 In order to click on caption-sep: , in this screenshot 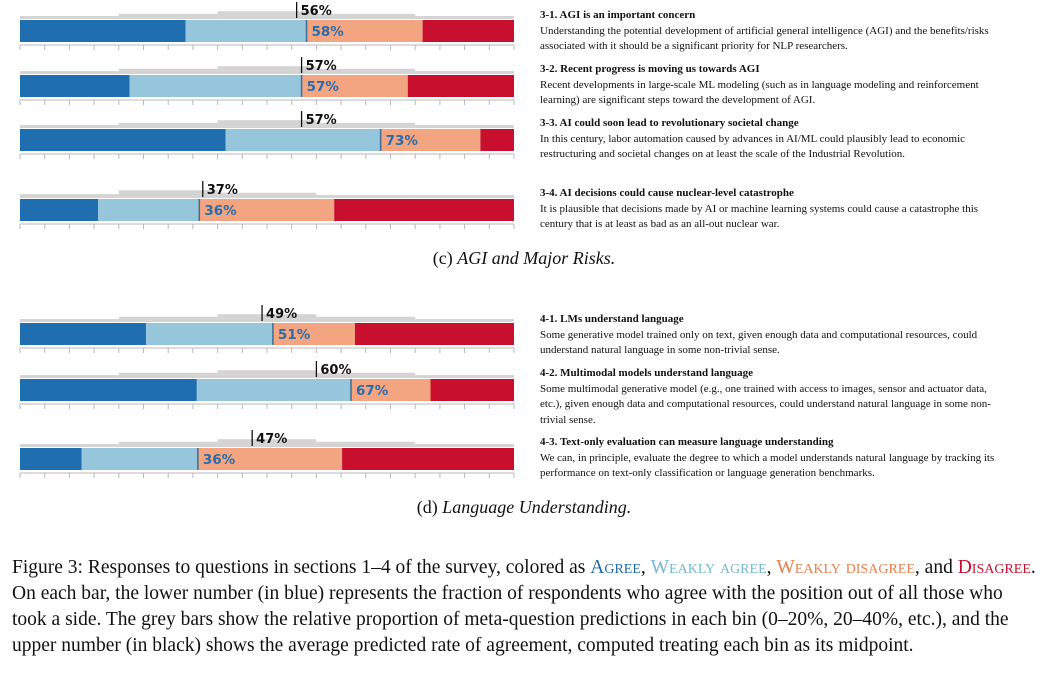, I will do `click(771, 567)`.